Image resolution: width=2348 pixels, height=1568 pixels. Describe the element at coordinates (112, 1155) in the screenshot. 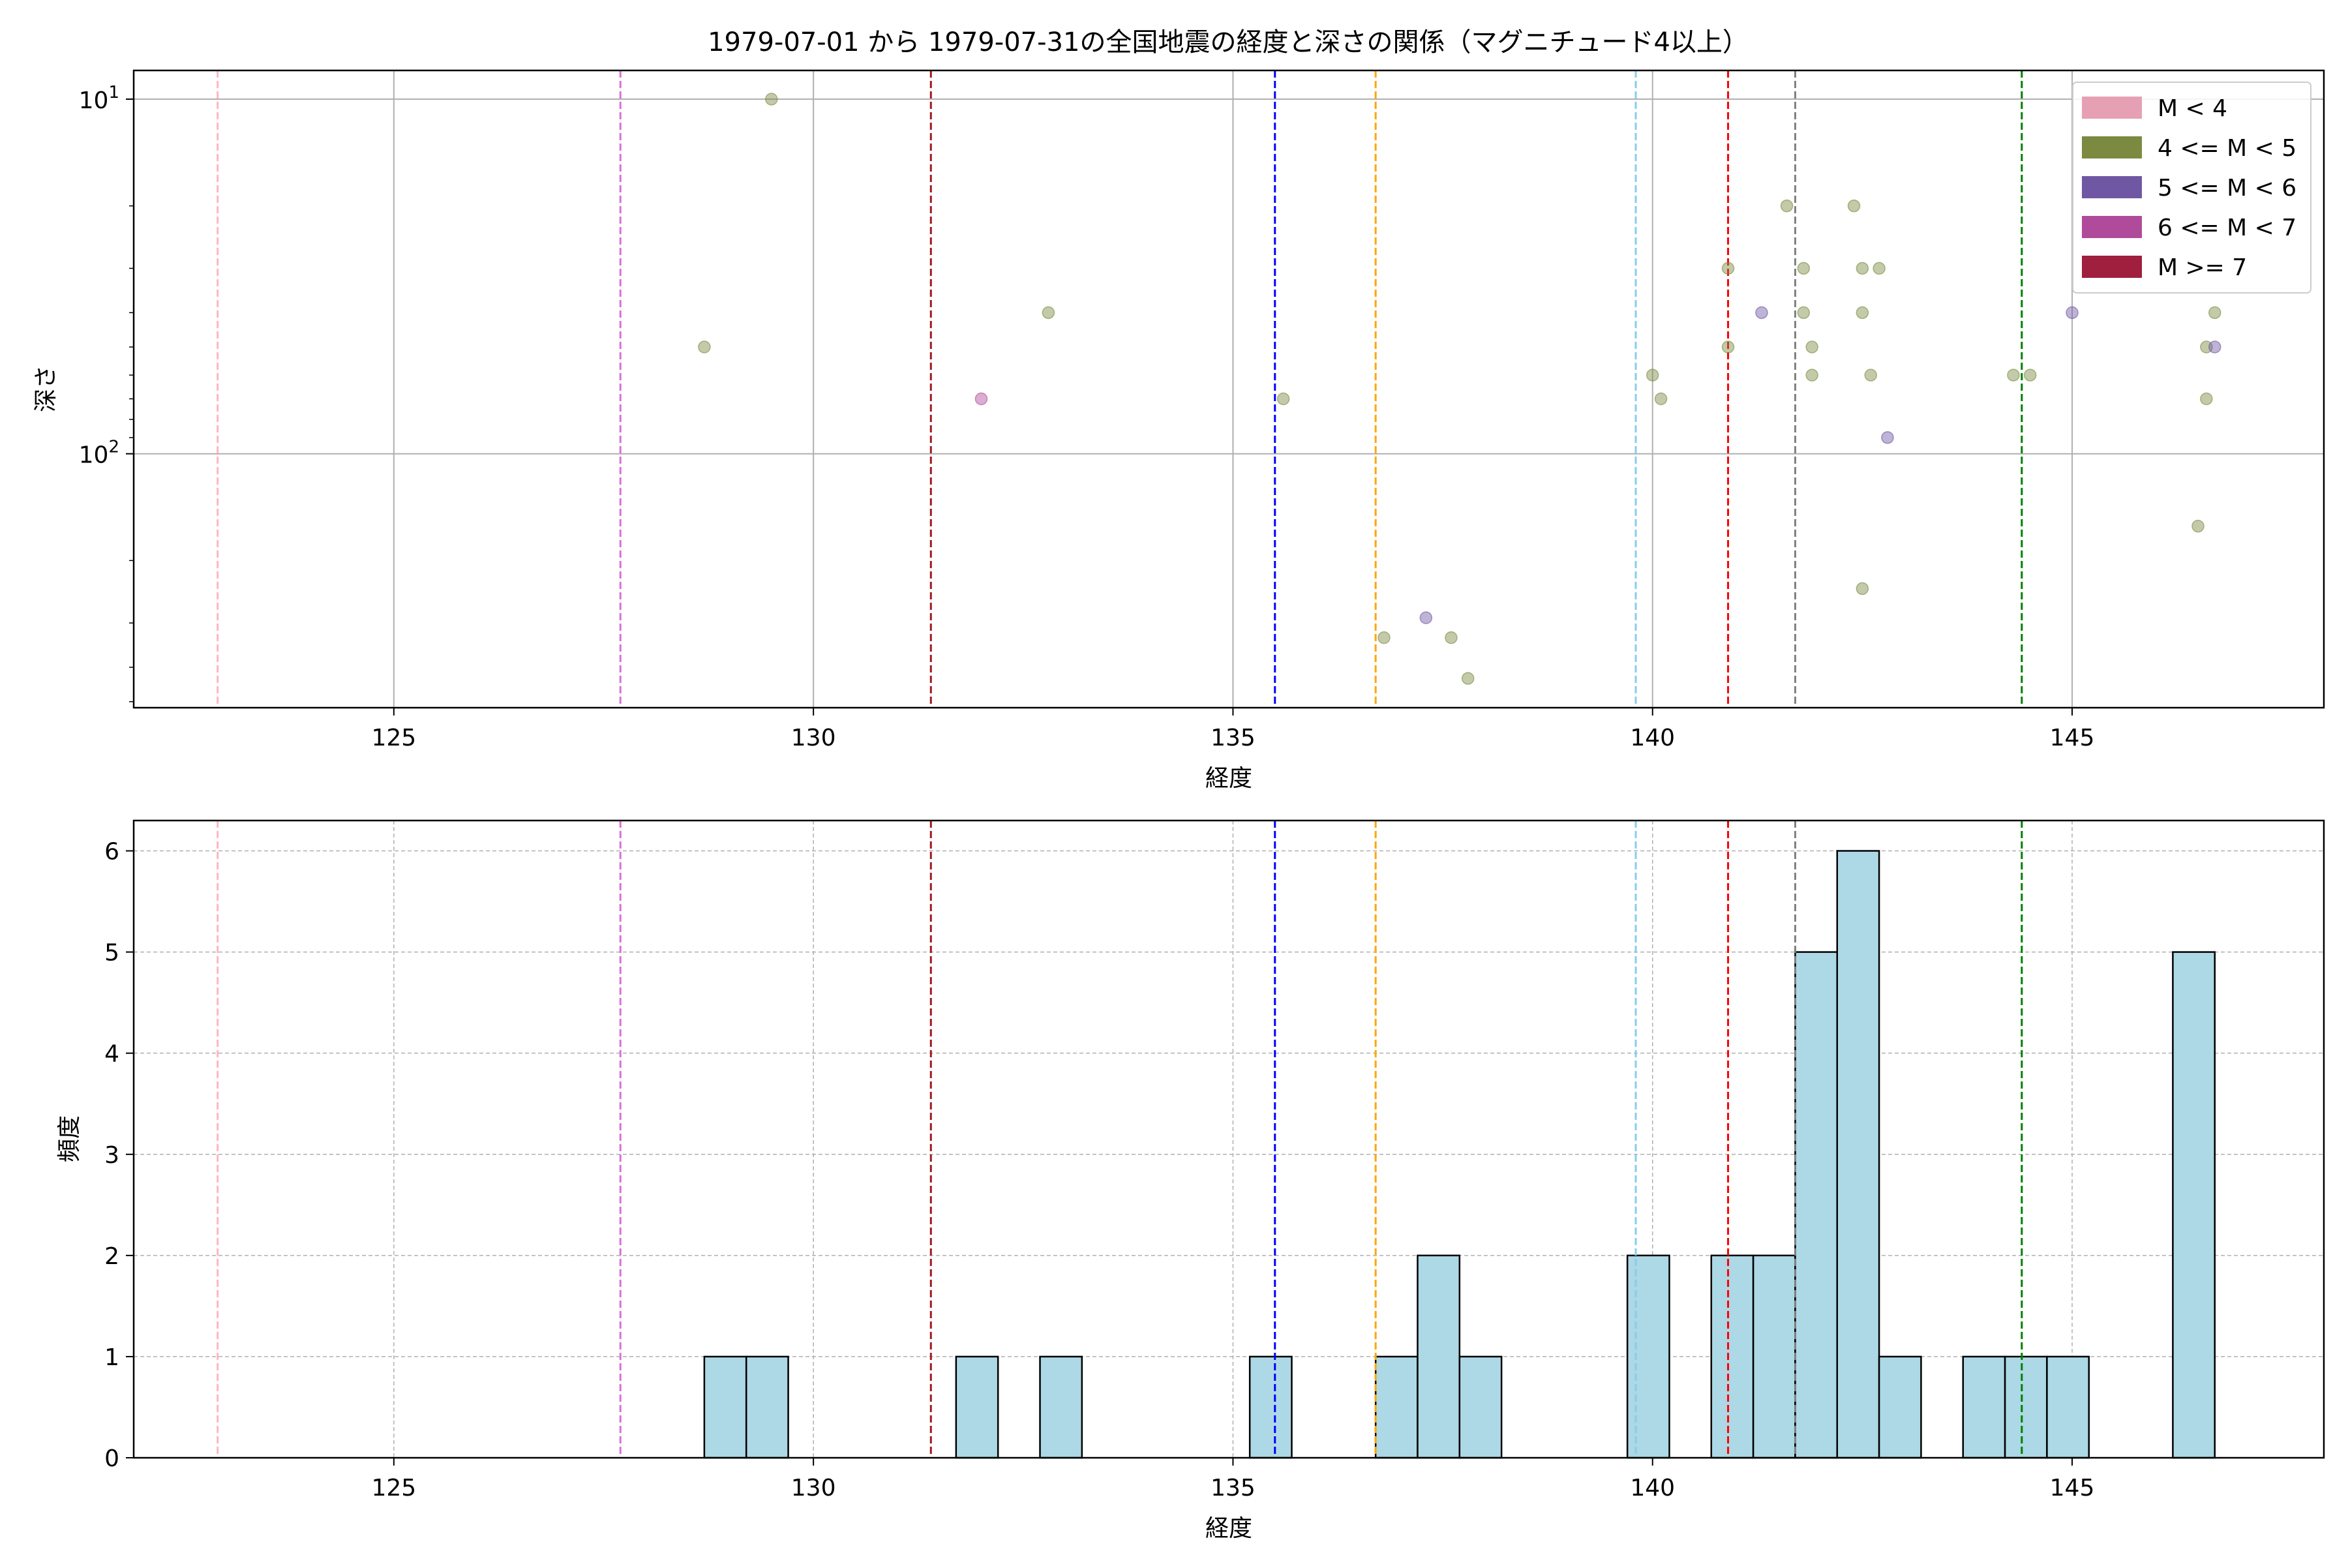

I see `histogram-y-tick-label: 3` at that location.